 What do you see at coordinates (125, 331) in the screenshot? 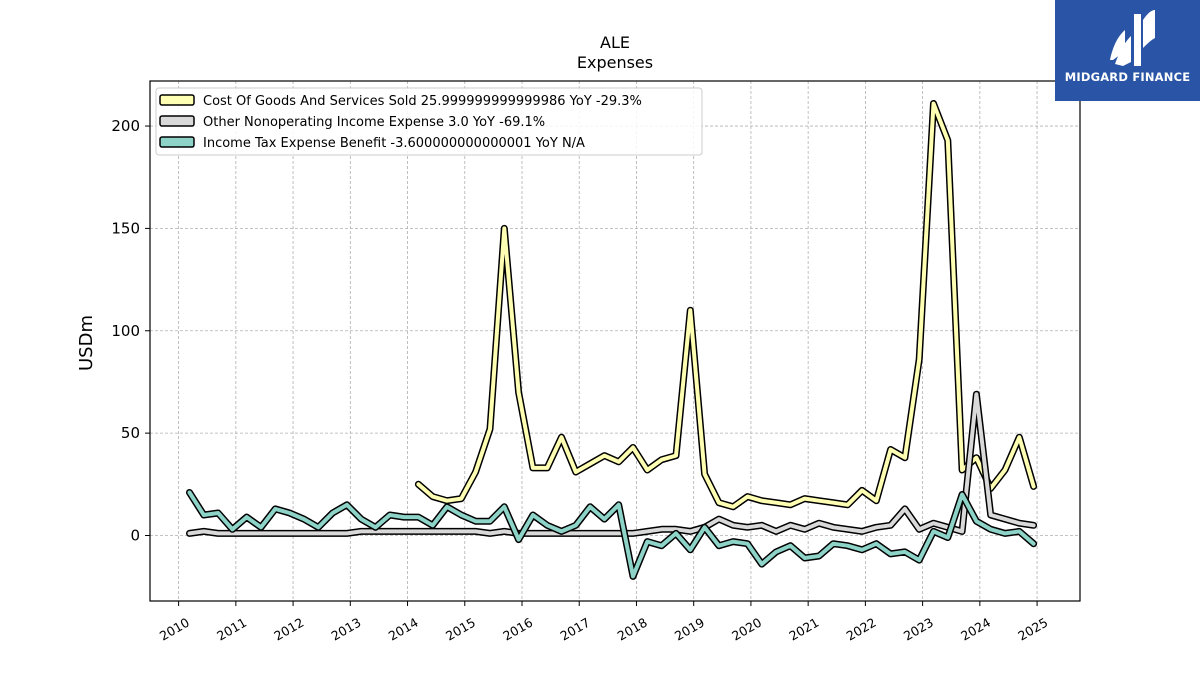
I see `y-tick-label: 100` at bounding box center [125, 331].